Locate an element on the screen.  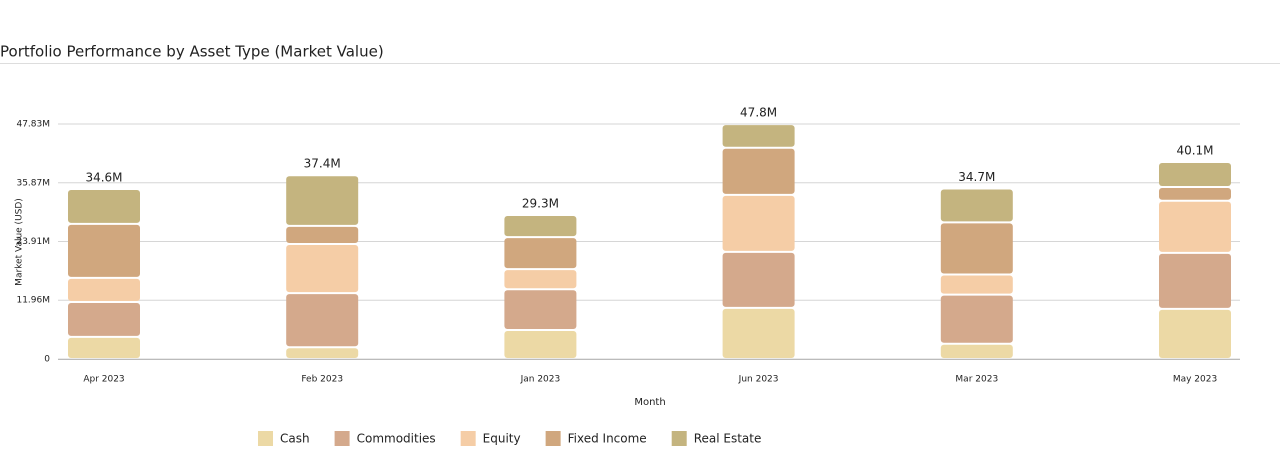
total-label: 37.4M is located at coordinates (322, 164).